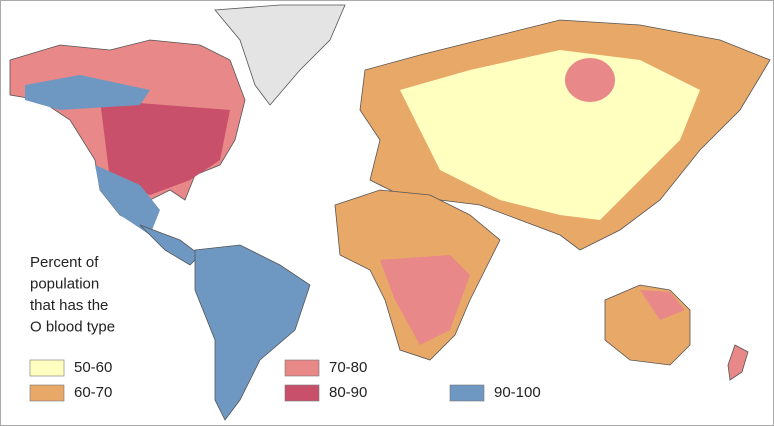  Describe the element at coordinates (280, 55) in the screenshot. I see `greenland` at that location.